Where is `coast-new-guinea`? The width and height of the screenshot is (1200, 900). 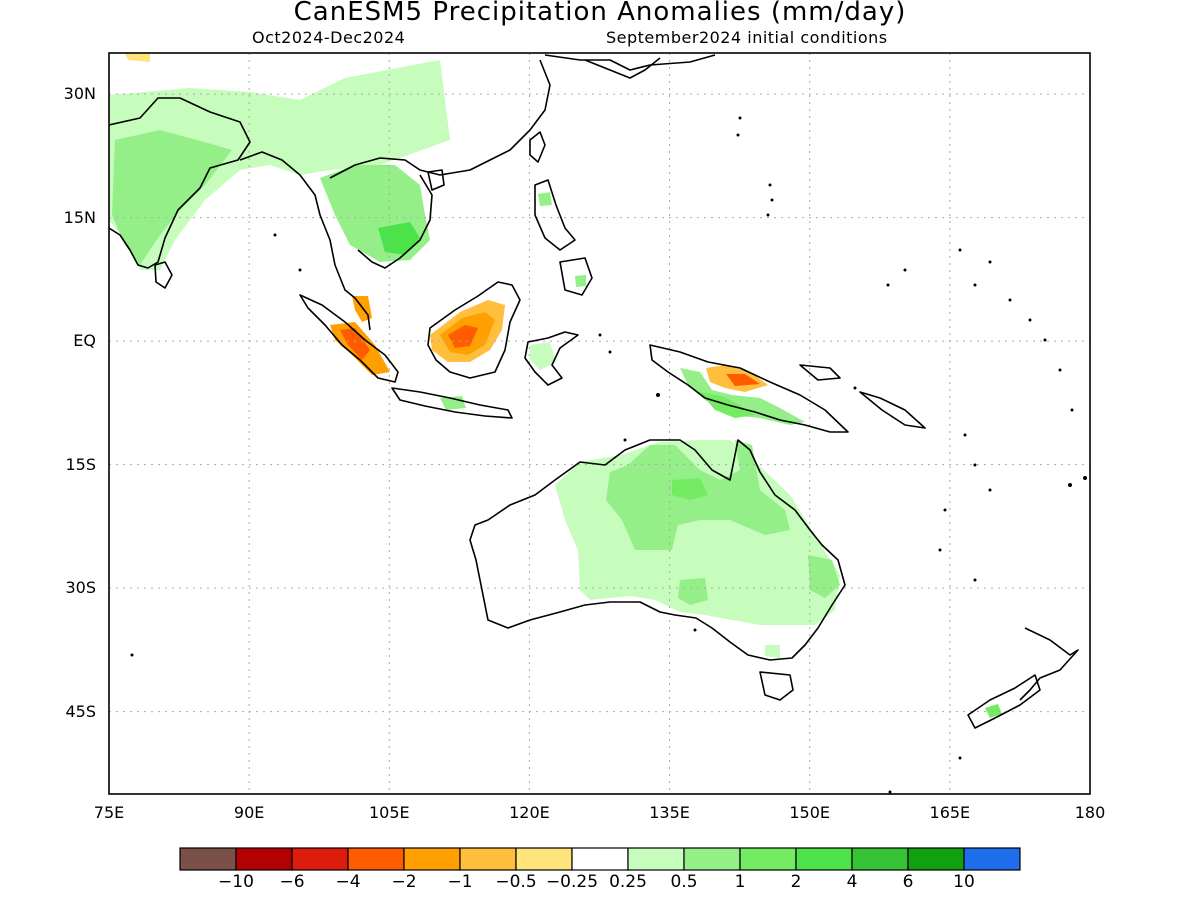
coast-new-guinea is located at coordinates (749, 388).